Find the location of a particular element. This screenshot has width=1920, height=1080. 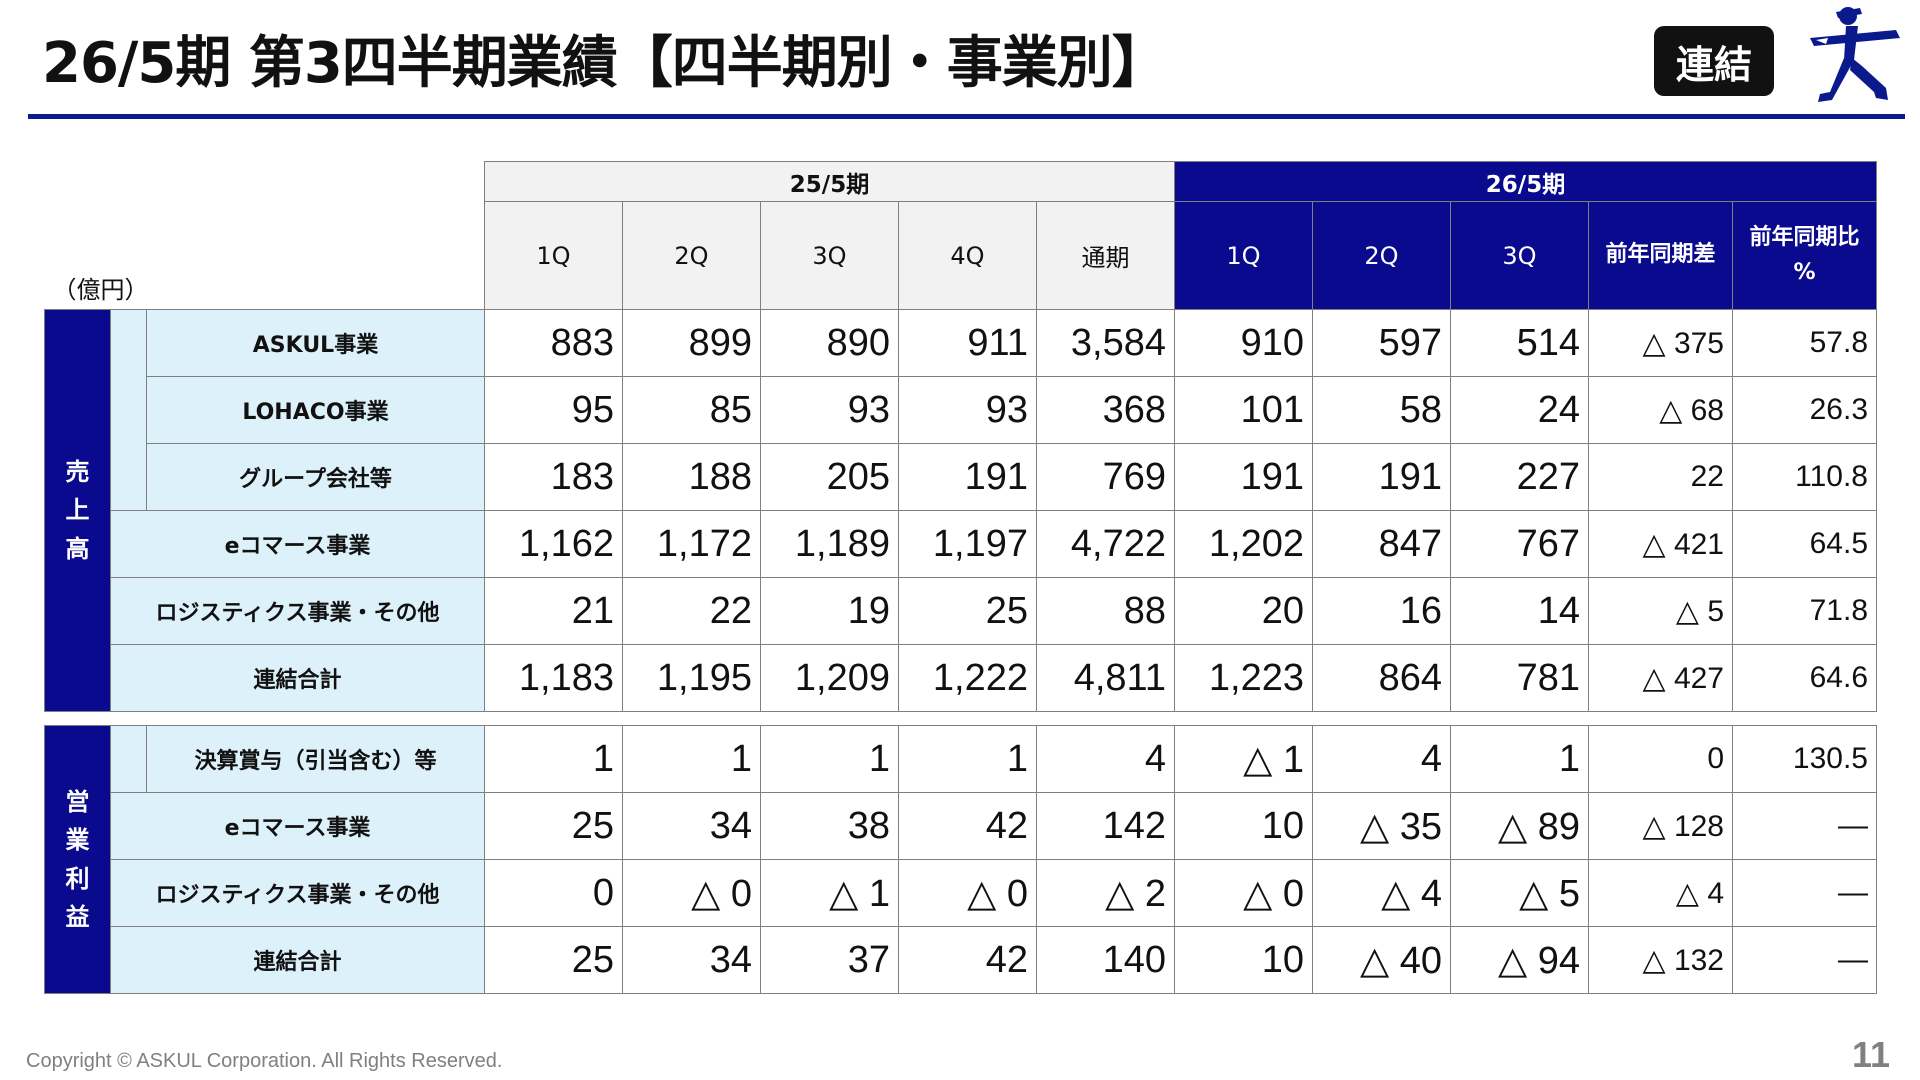

value-cell: 227 is located at coordinates (1519, 477).